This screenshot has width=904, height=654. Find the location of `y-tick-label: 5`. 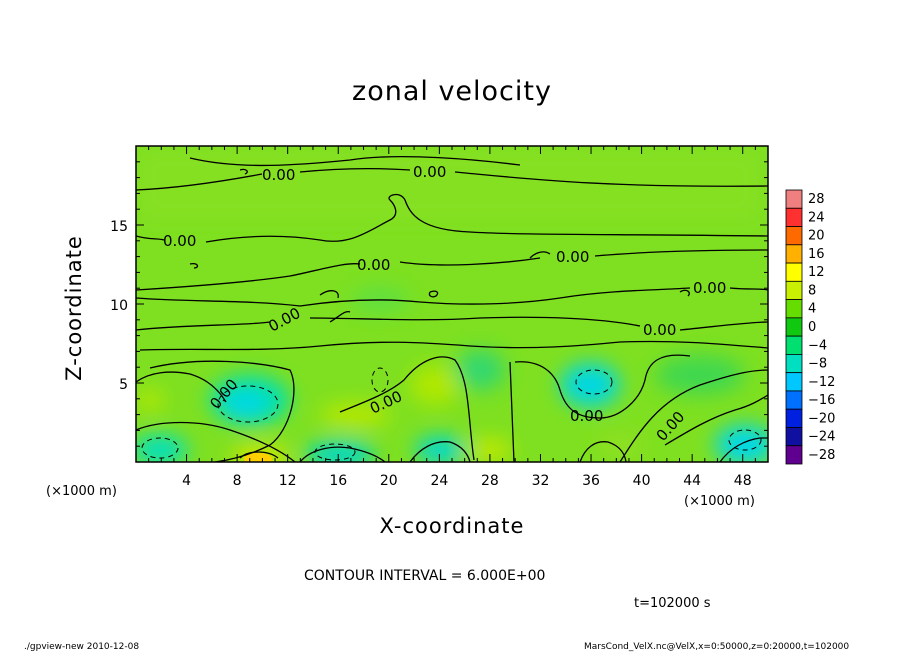

y-tick-label: 5 is located at coordinates (123, 385).